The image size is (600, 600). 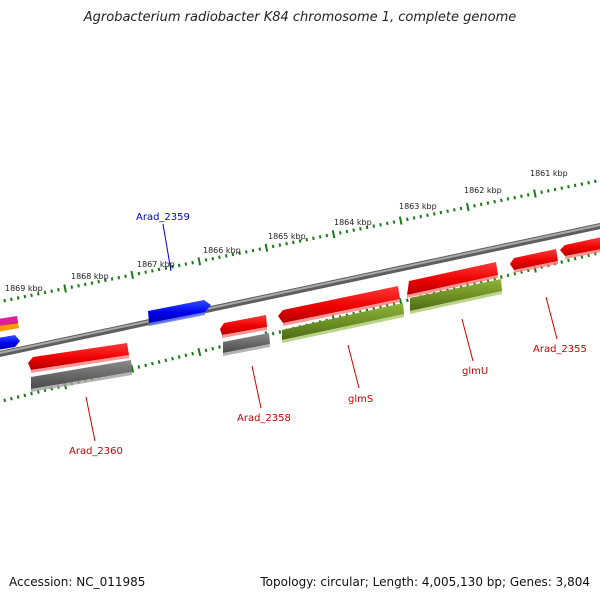 What do you see at coordinates (475, 371) in the screenshot?
I see `gene-label-glmu: glmU` at bounding box center [475, 371].